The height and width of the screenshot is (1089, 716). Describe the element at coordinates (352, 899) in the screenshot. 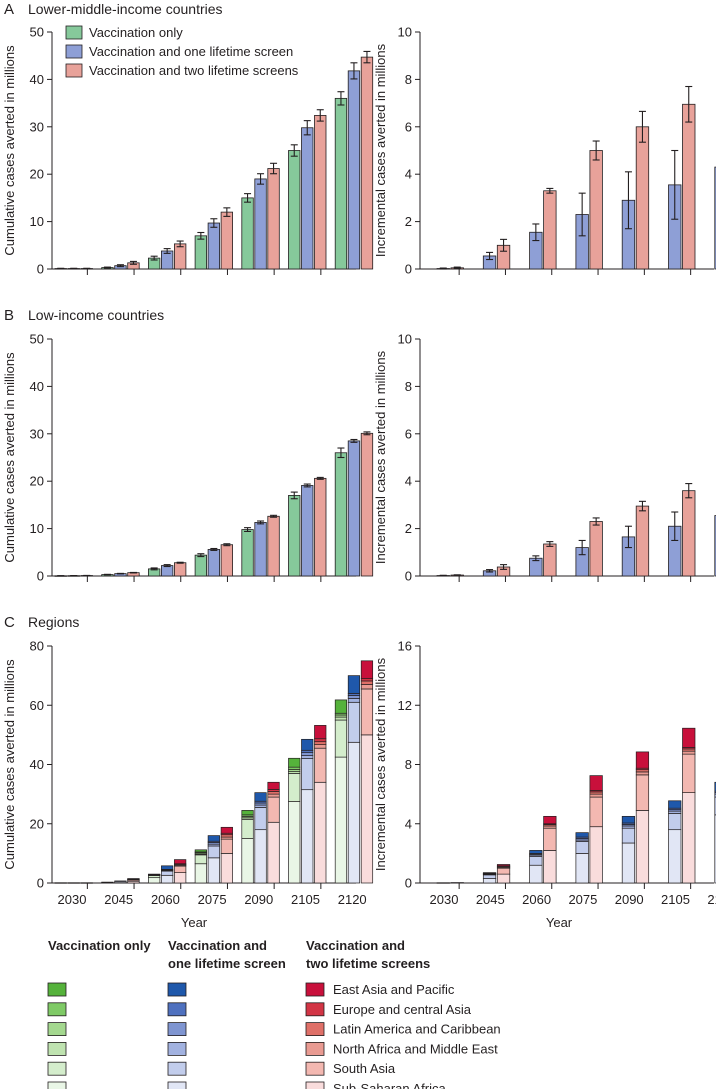

I see `x-tick-label: 2120` at that location.